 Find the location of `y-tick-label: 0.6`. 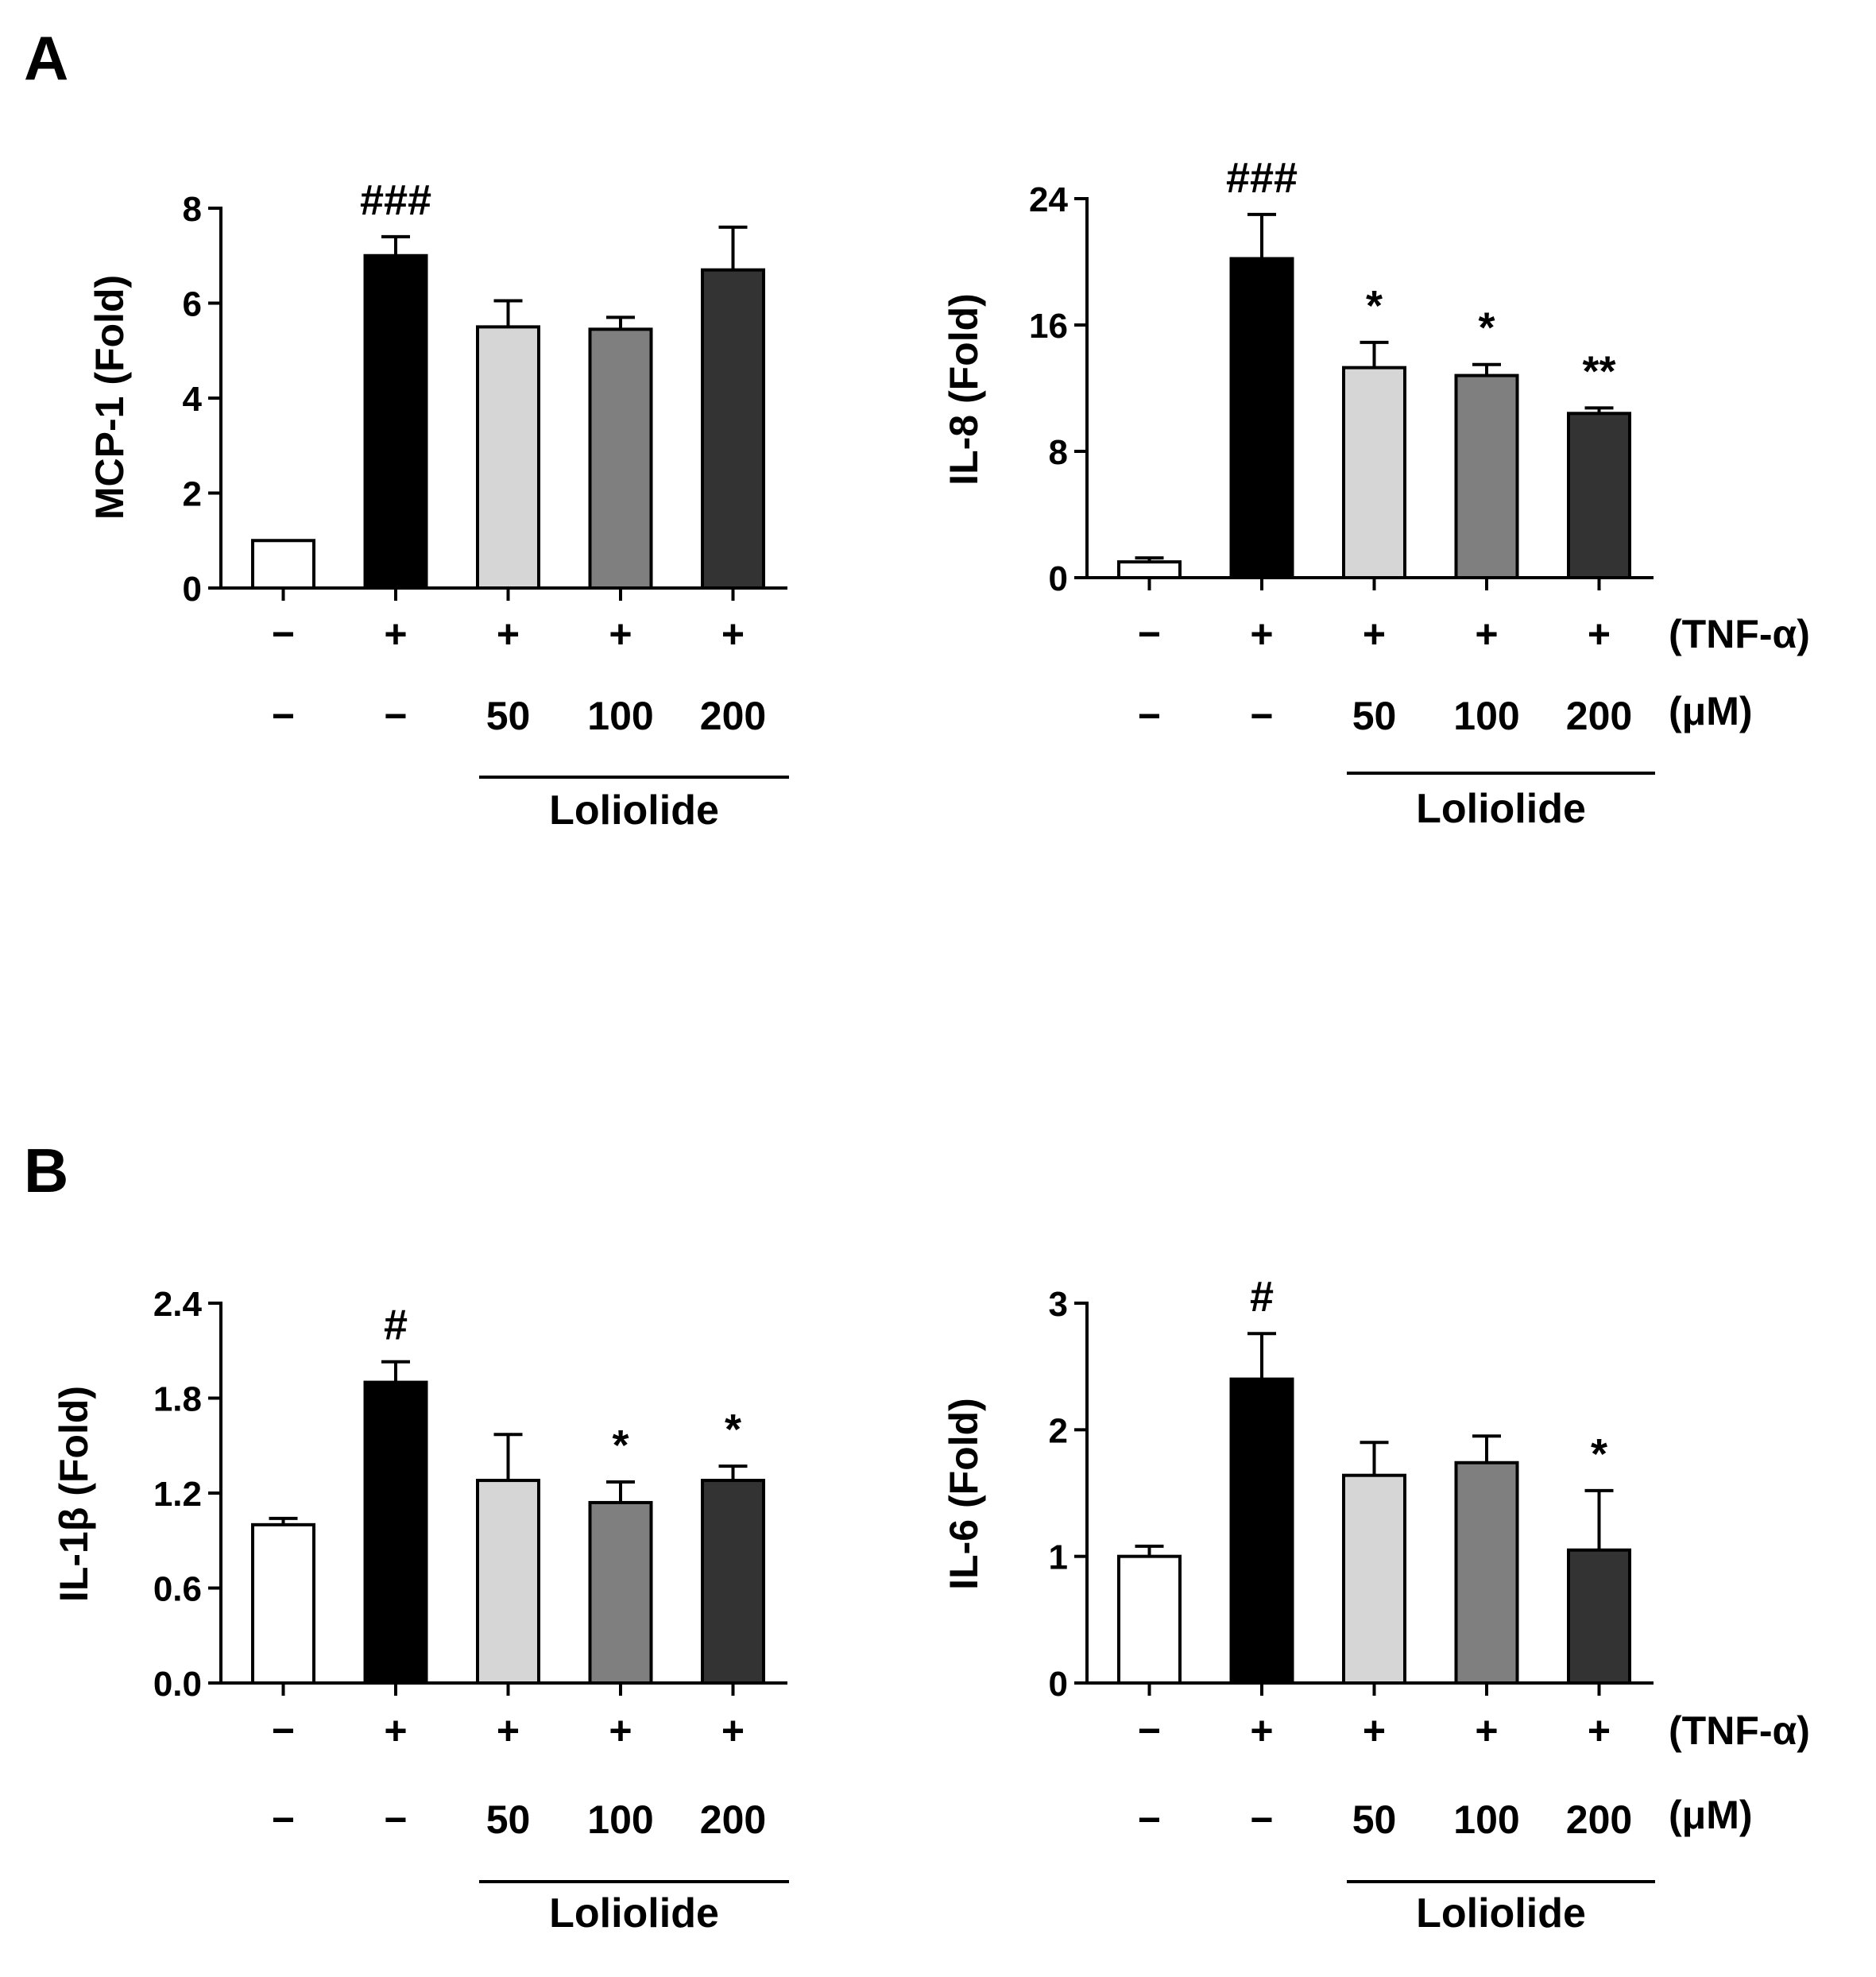

y-tick-label: 0.6 is located at coordinates (177, 1590).